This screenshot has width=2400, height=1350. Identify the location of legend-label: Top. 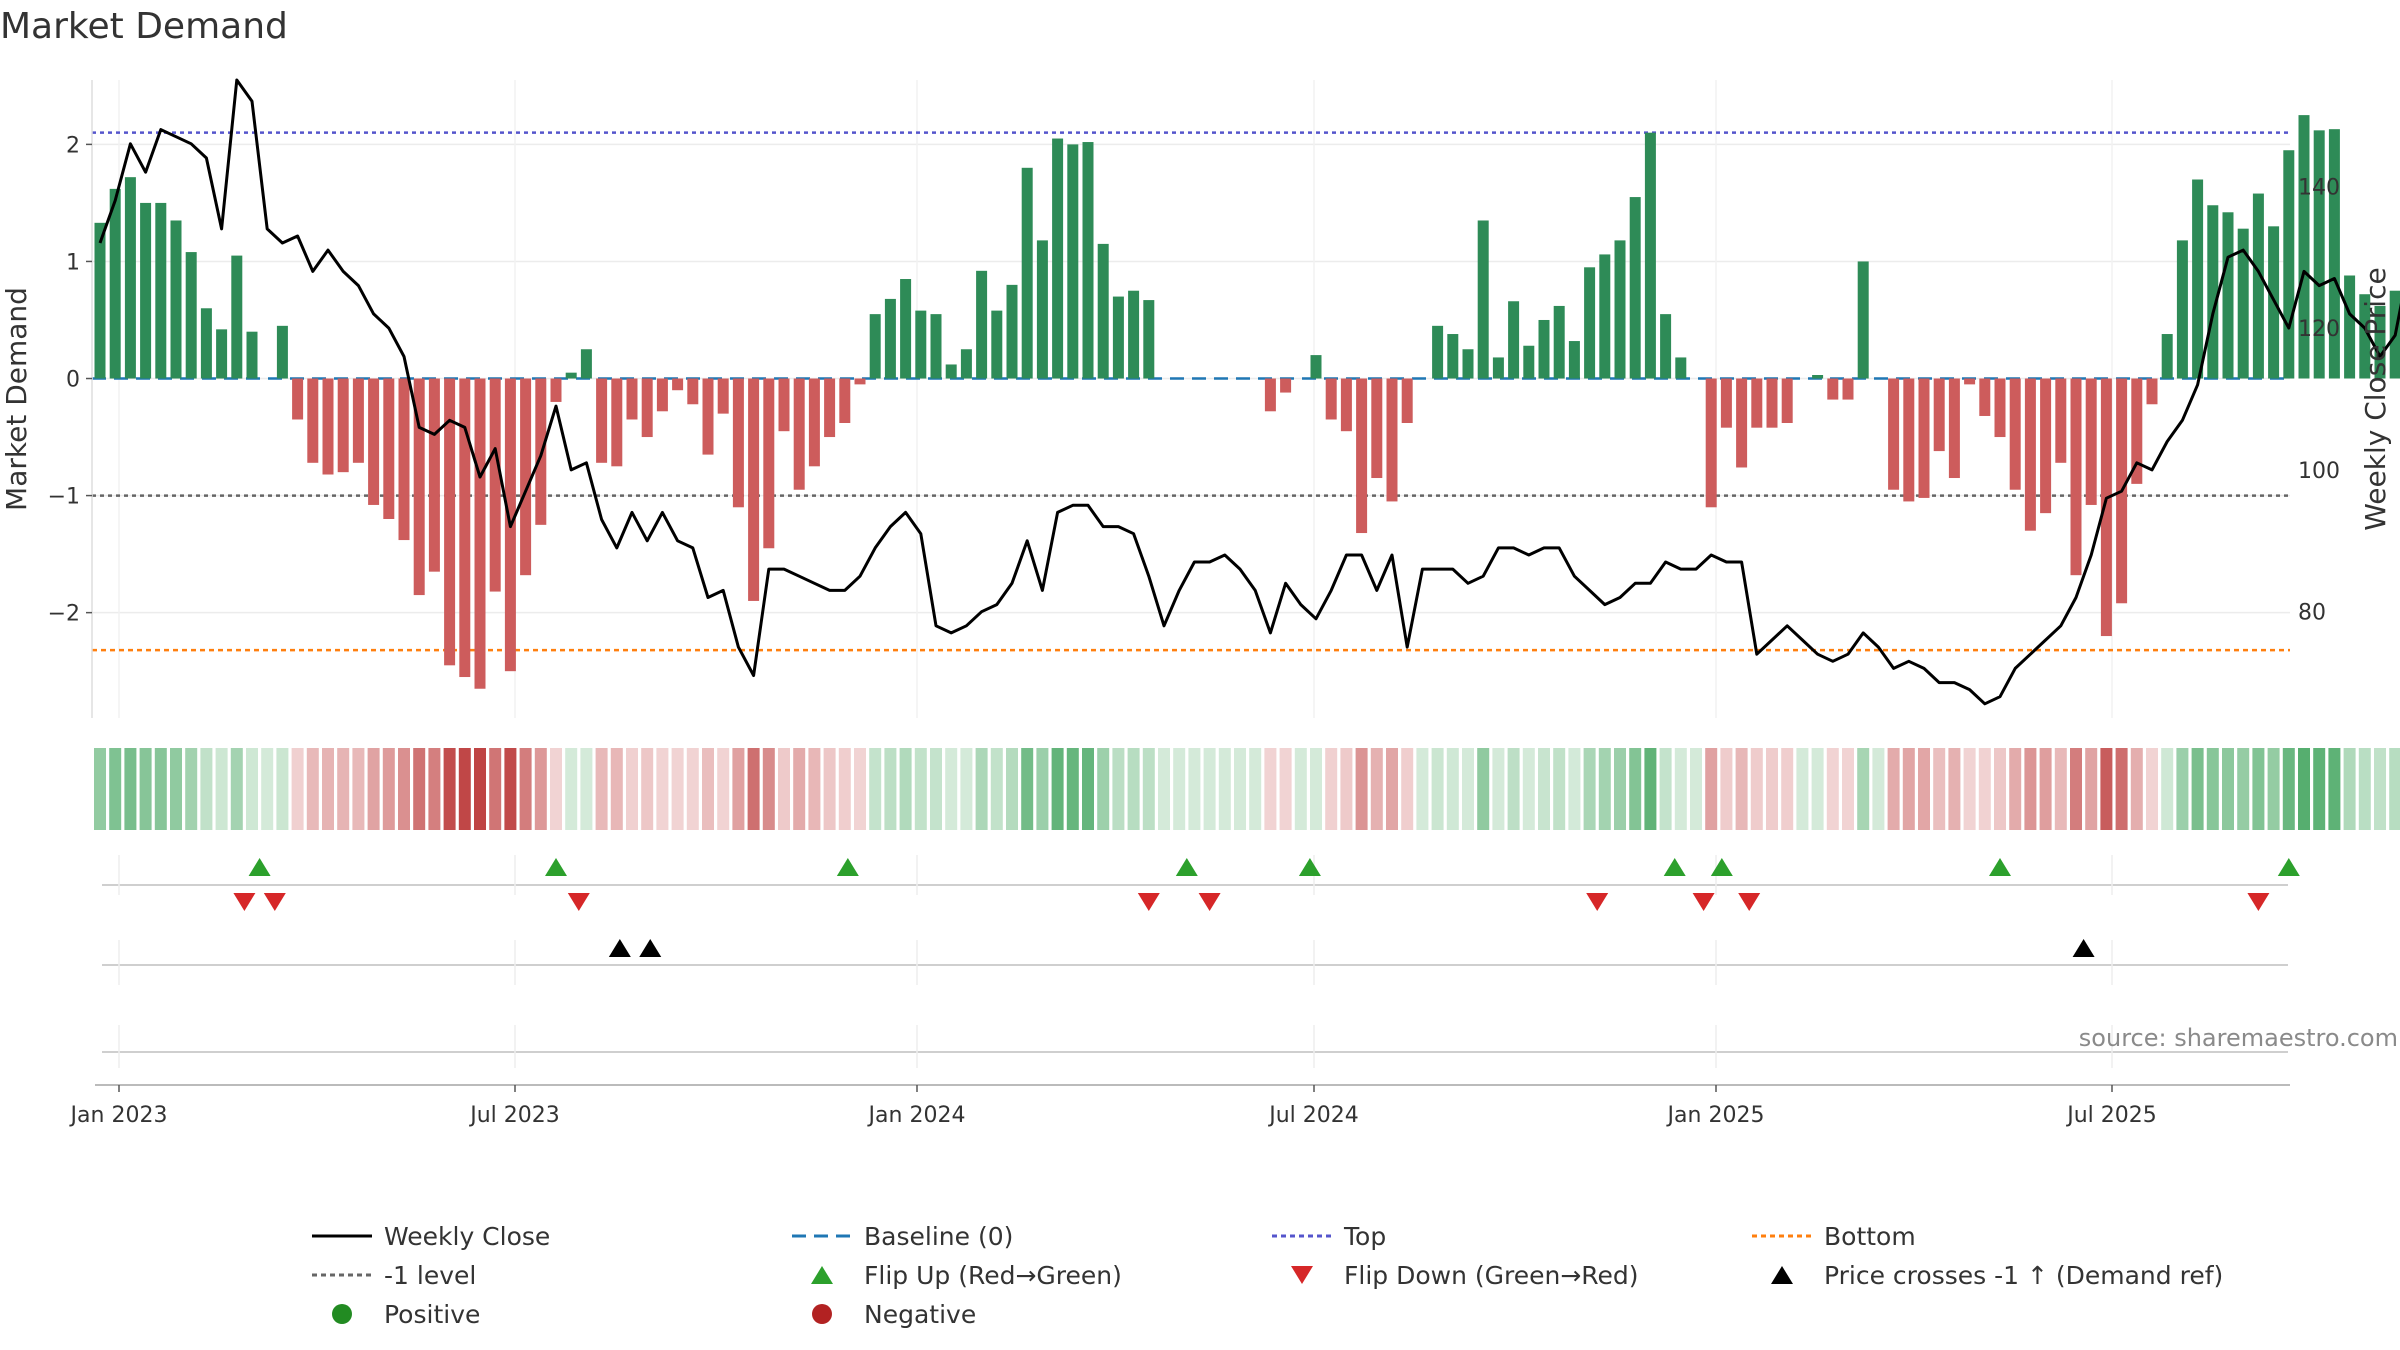
(1364, 1236).